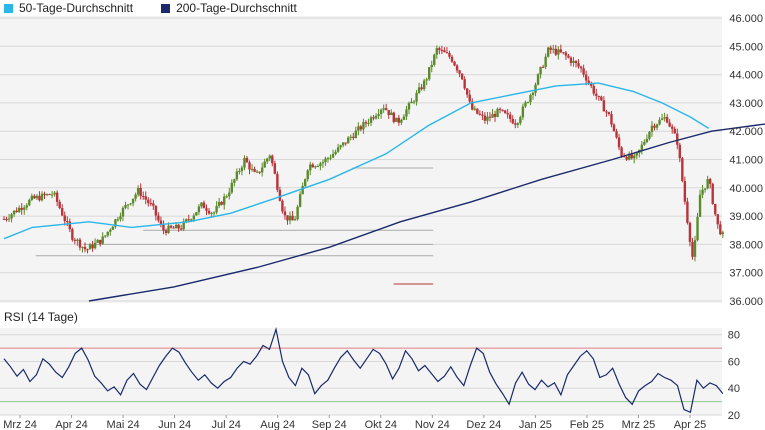 The image size is (765, 430). I want to click on x-tick-label: Sep 24, so click(329, 424).